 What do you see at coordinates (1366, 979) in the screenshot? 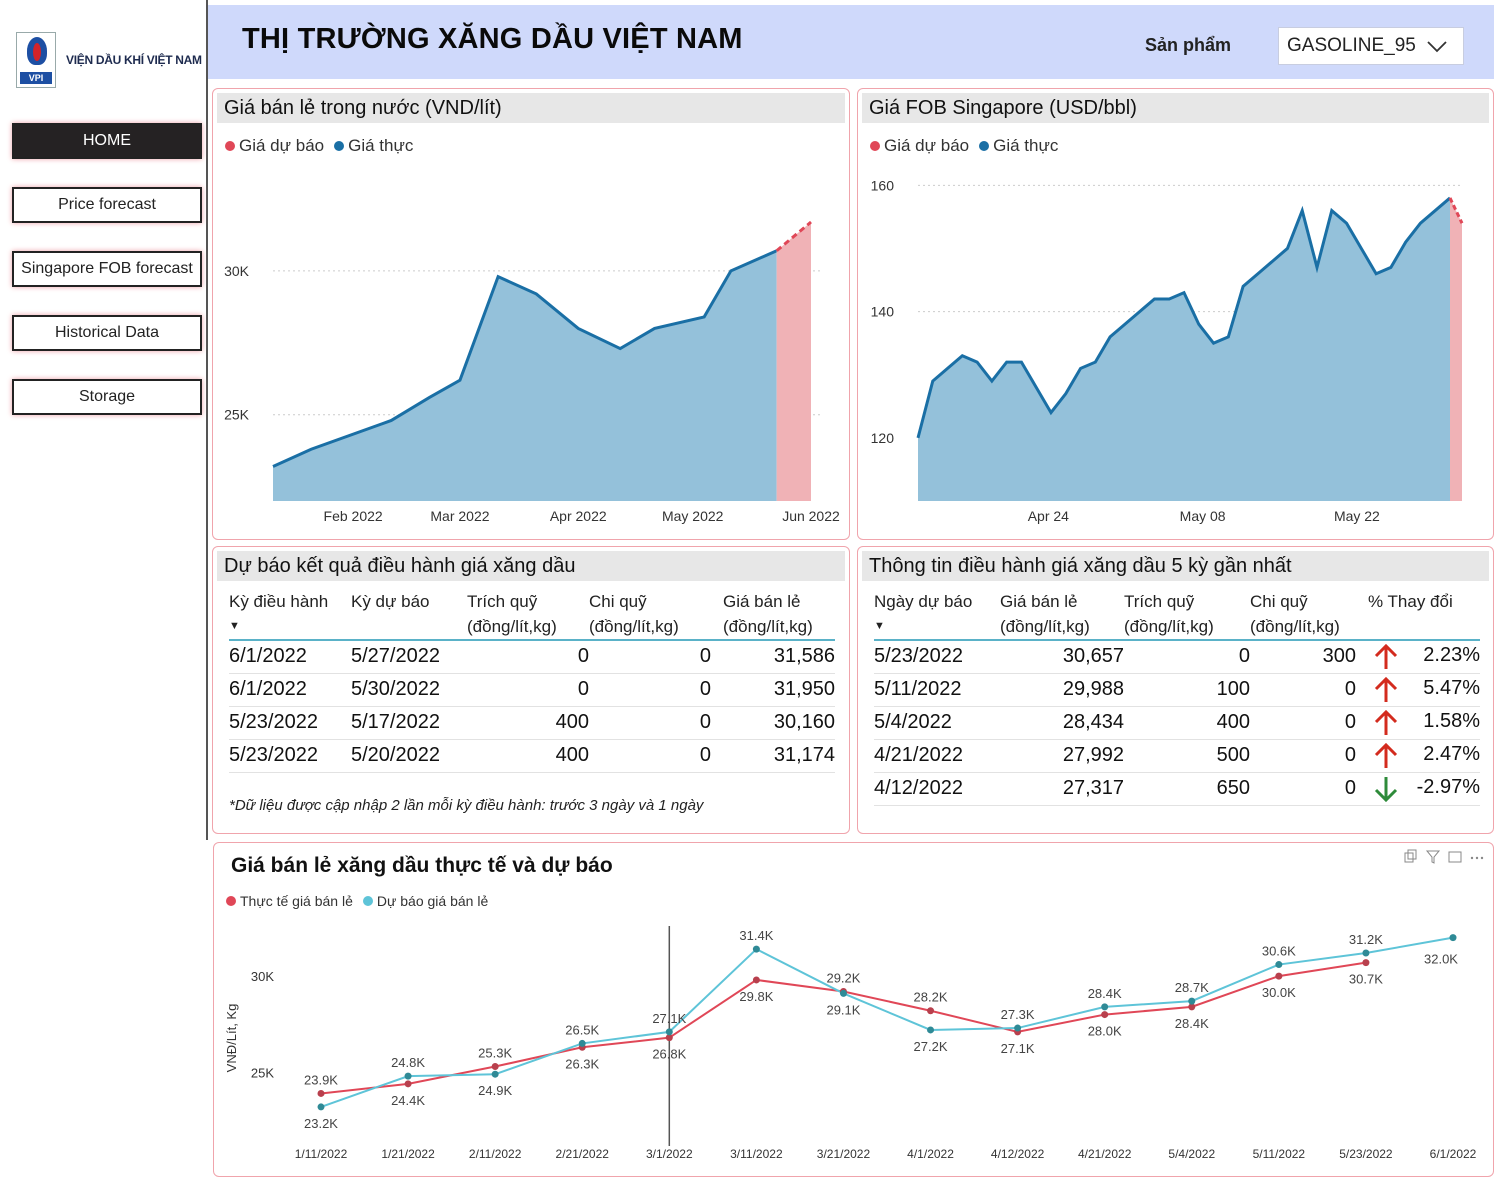
I see `data-label: 30.7K` at bounding box center [1366, 979].